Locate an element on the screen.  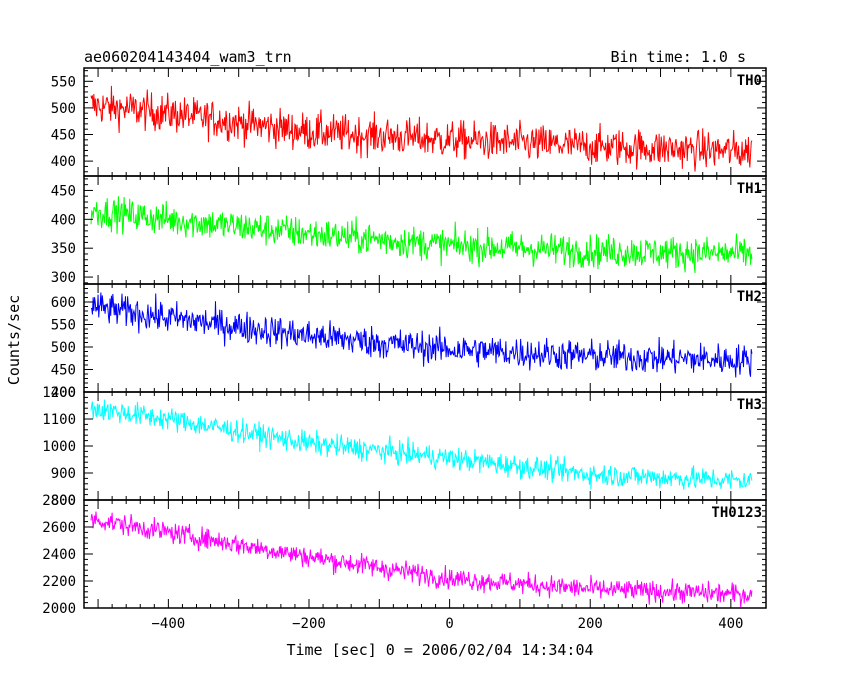
x-tick-label: 200 is located at coordinates (590, 624).